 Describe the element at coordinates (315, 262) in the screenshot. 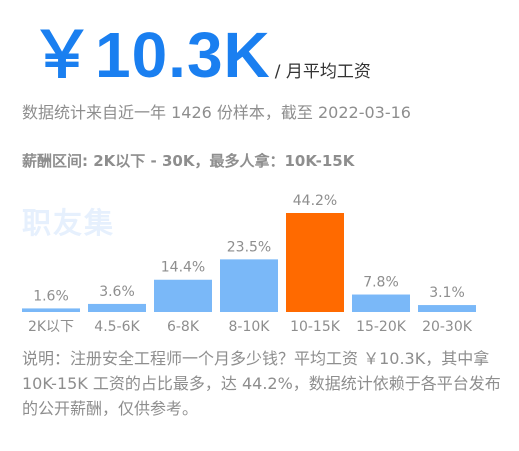

I see `bar-10-15K` at that location.